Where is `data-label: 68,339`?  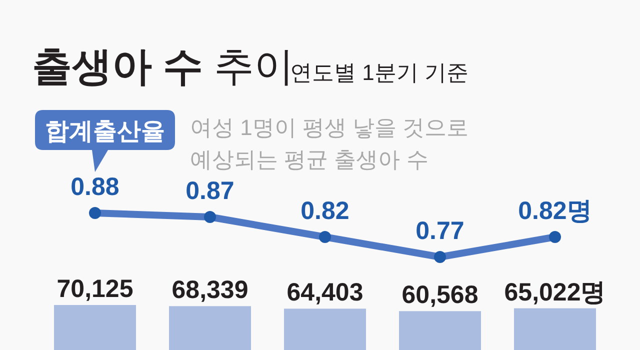
data-label: 68,339 is located at coordinates (210, 290).